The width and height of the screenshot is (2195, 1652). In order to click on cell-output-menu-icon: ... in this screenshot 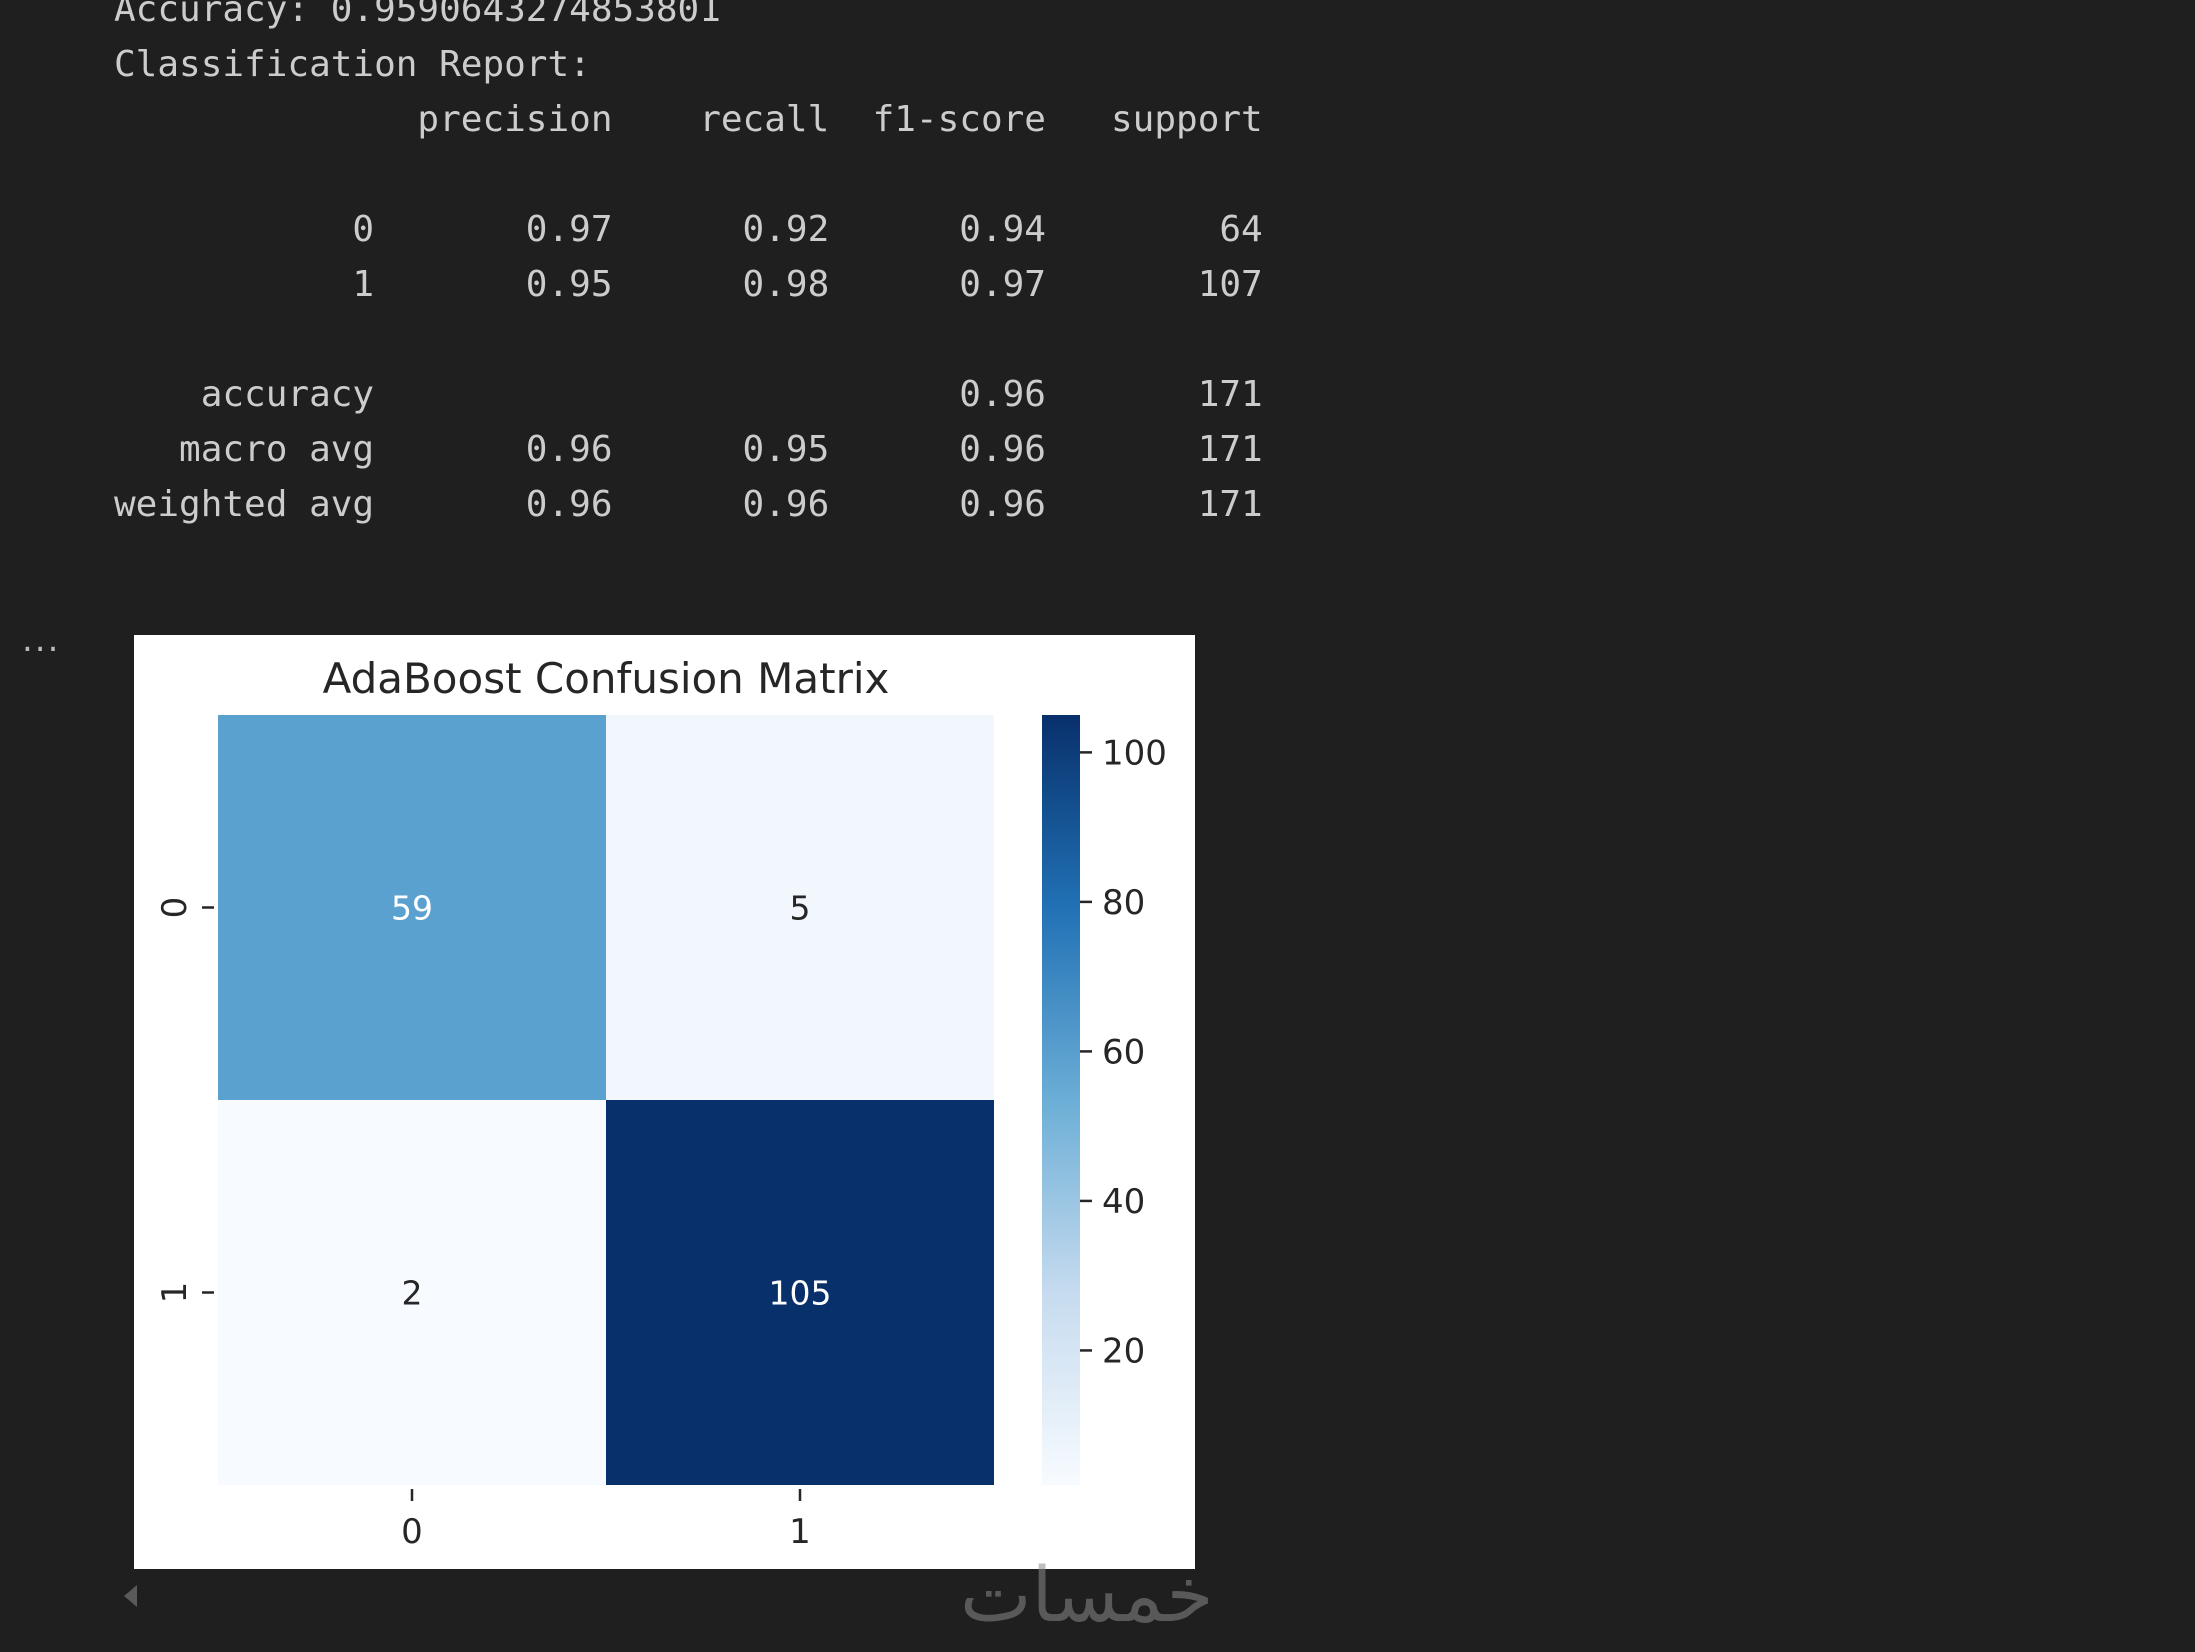, I will do `click(41, 640)`.